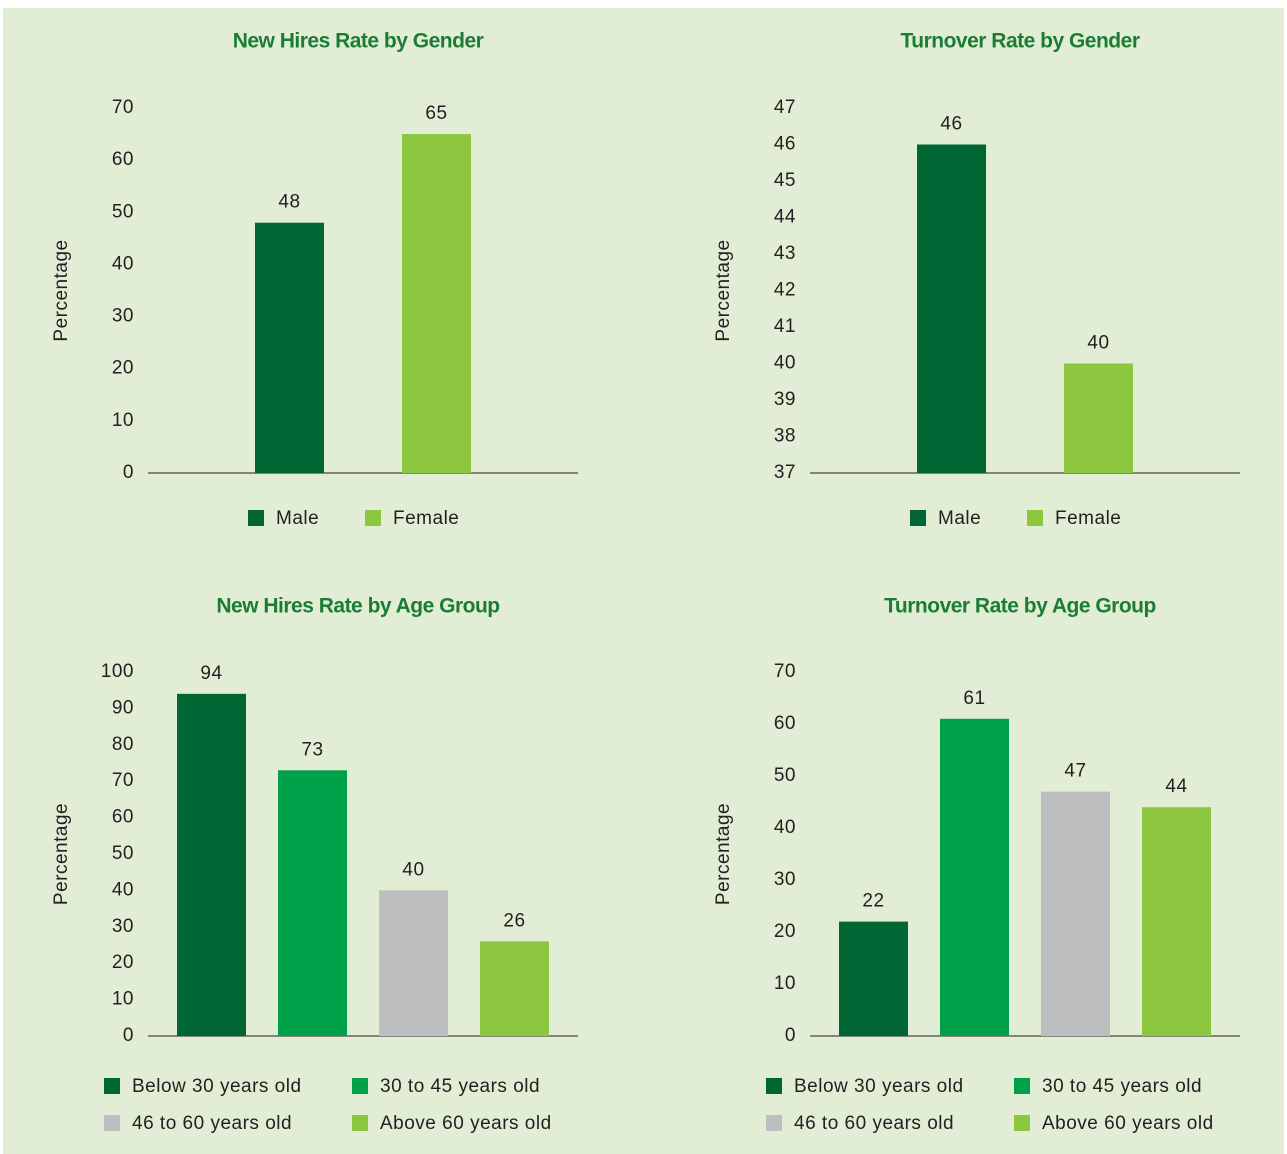 This screenshot has width=1287, height=1154. I want to click on y-tick-label: 46, so click(785, 144).